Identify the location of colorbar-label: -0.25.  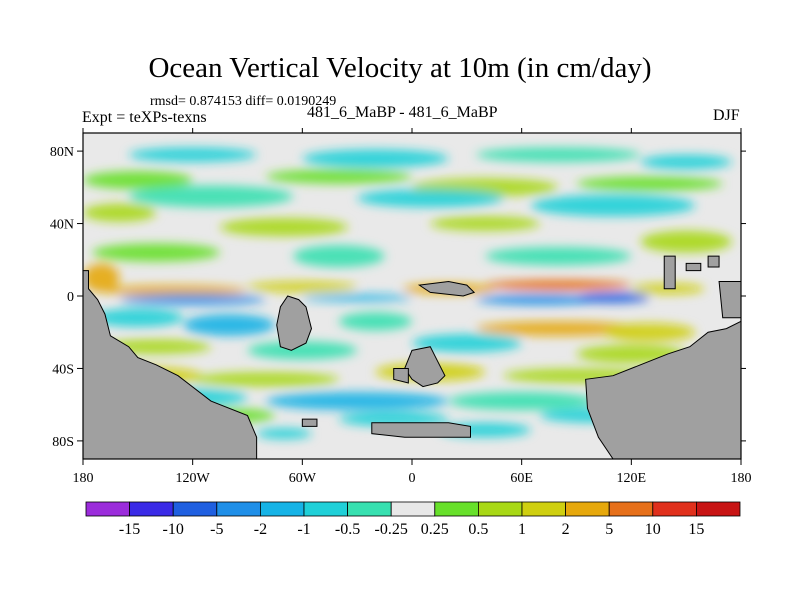
(391, 529).